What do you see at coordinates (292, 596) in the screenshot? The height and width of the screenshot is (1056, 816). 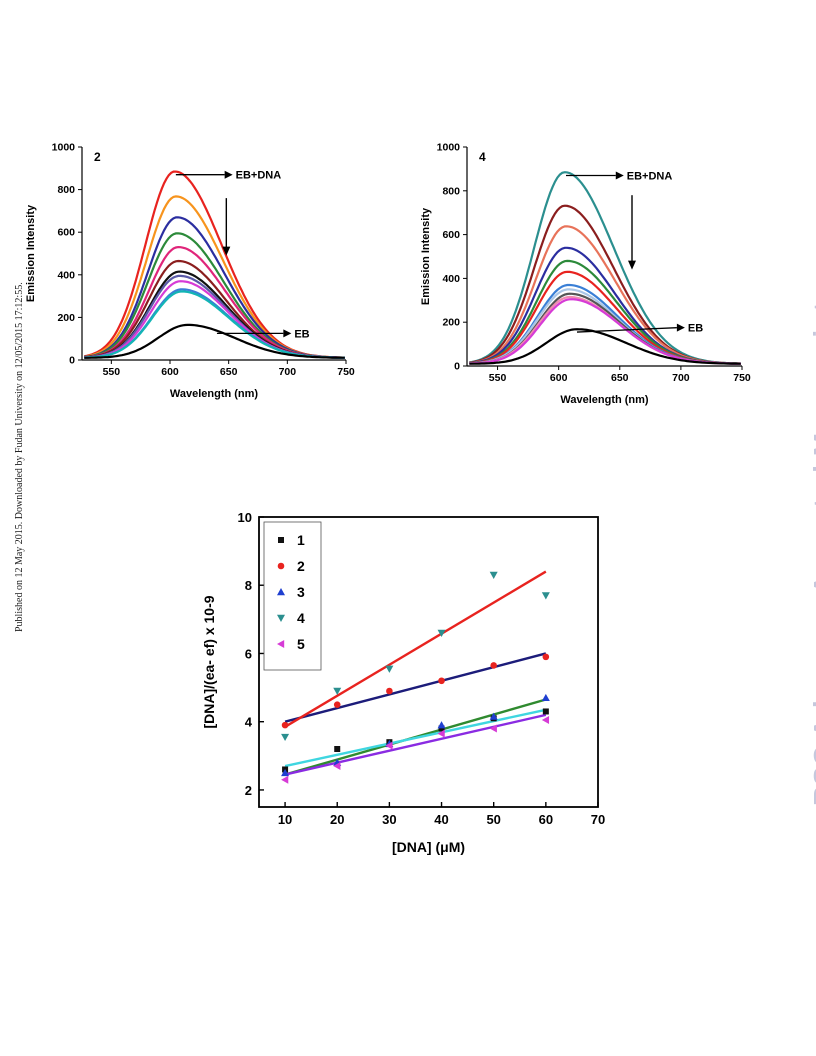 I see `legend-box` at bounding box center [292, 596].